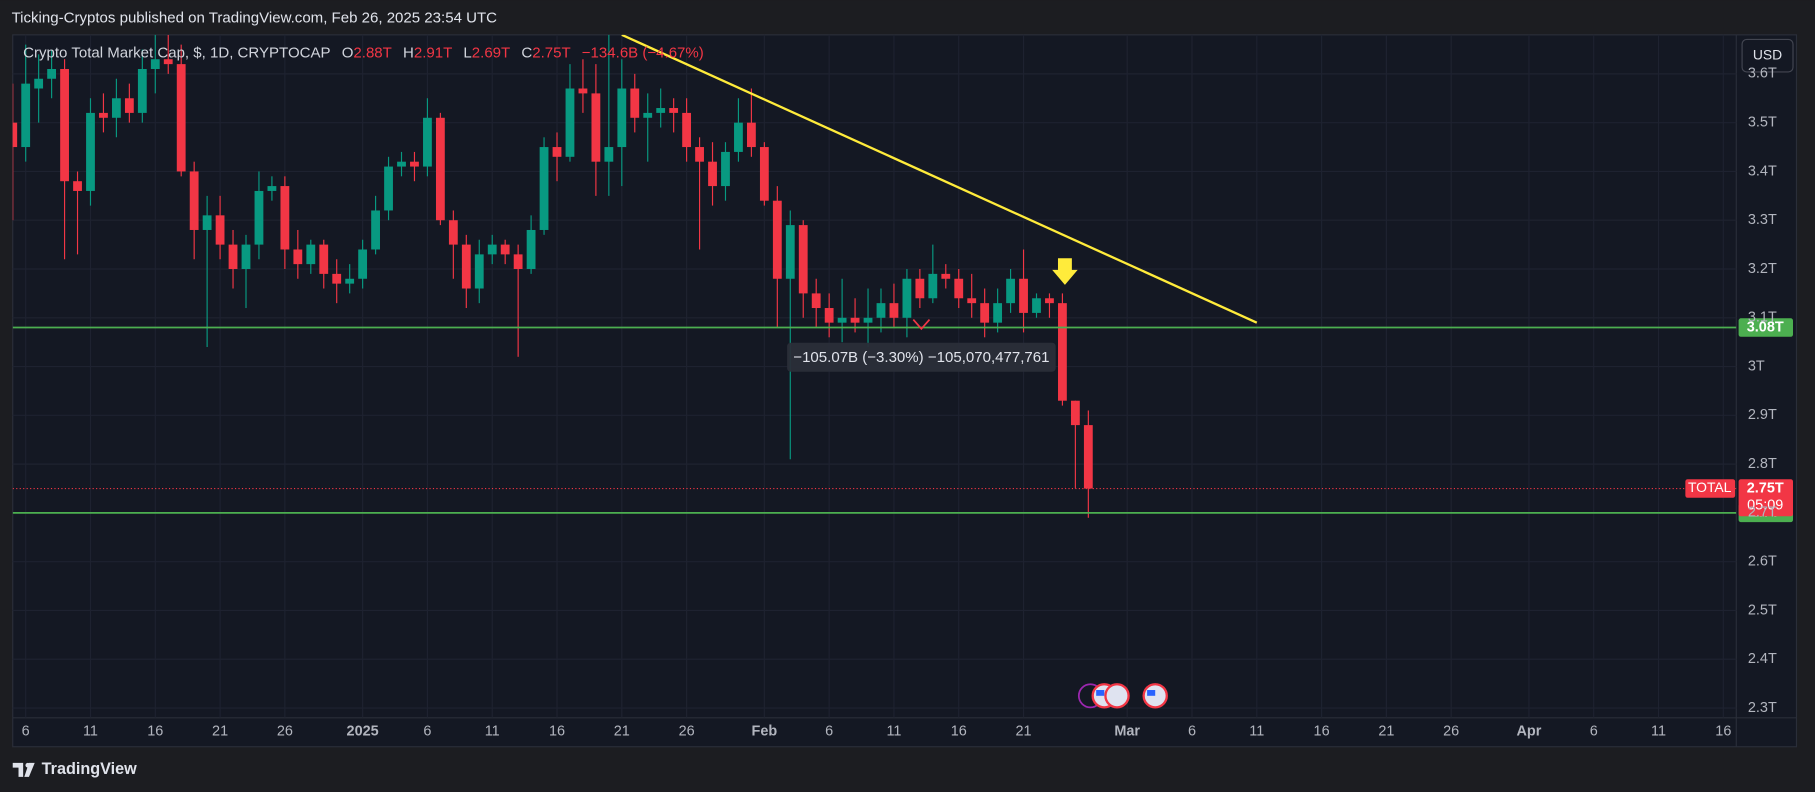 The height and width of the screenshot is (792, 1815). I want to click on event-icons, so click(1122, 696).